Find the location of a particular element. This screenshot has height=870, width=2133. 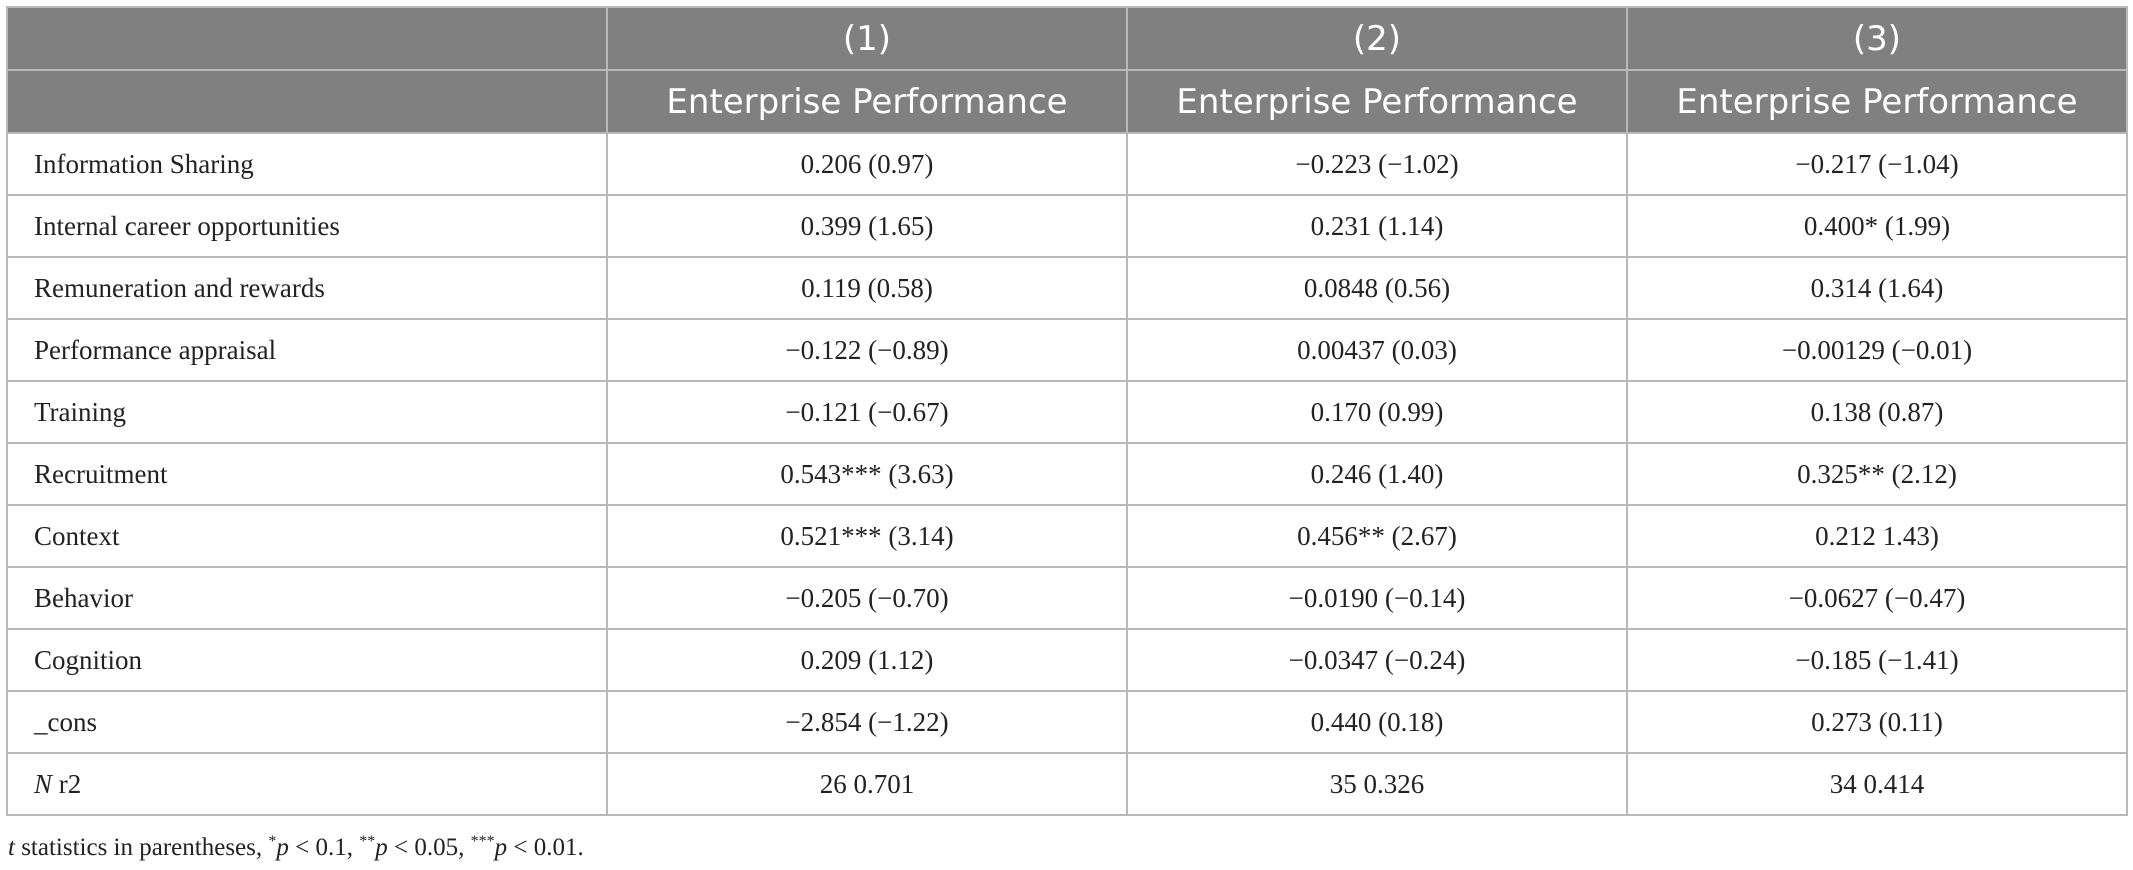

table-cell: −0.217 (−1.04) is located at coordinates (1877, 164).